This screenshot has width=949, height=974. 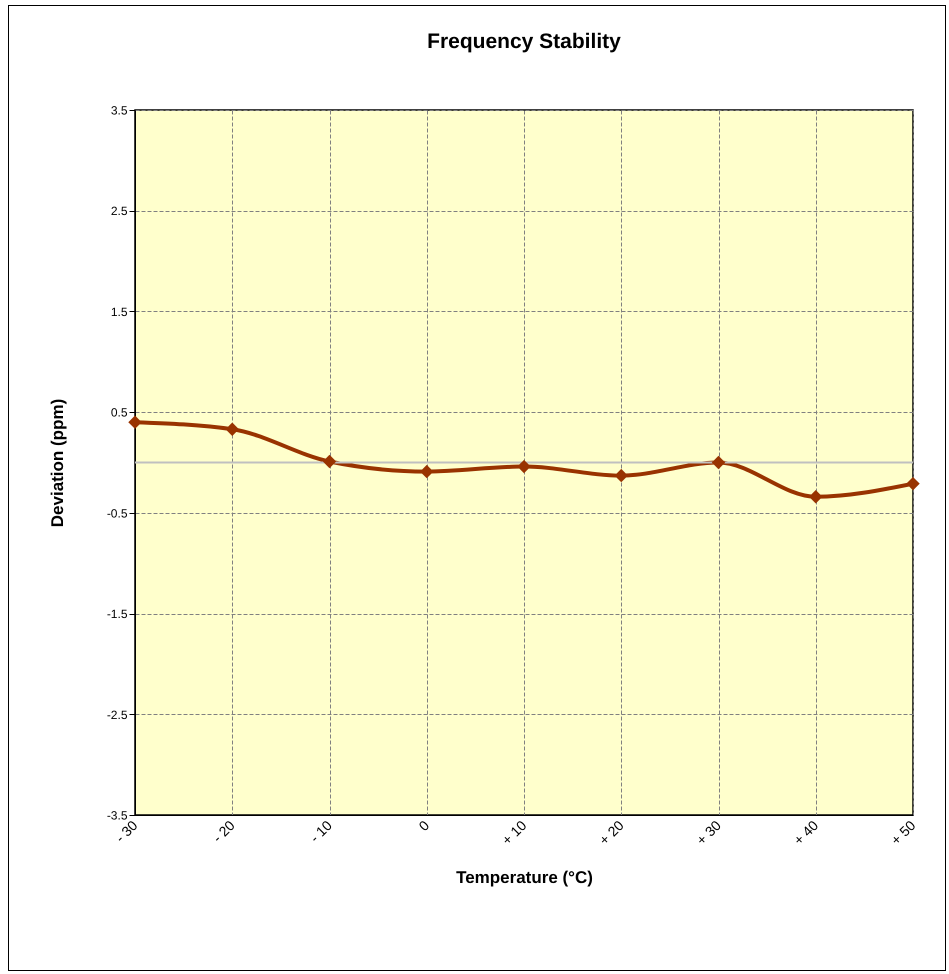 I want to click on y-tick-label: 2.5, so click(x=119, y=211).